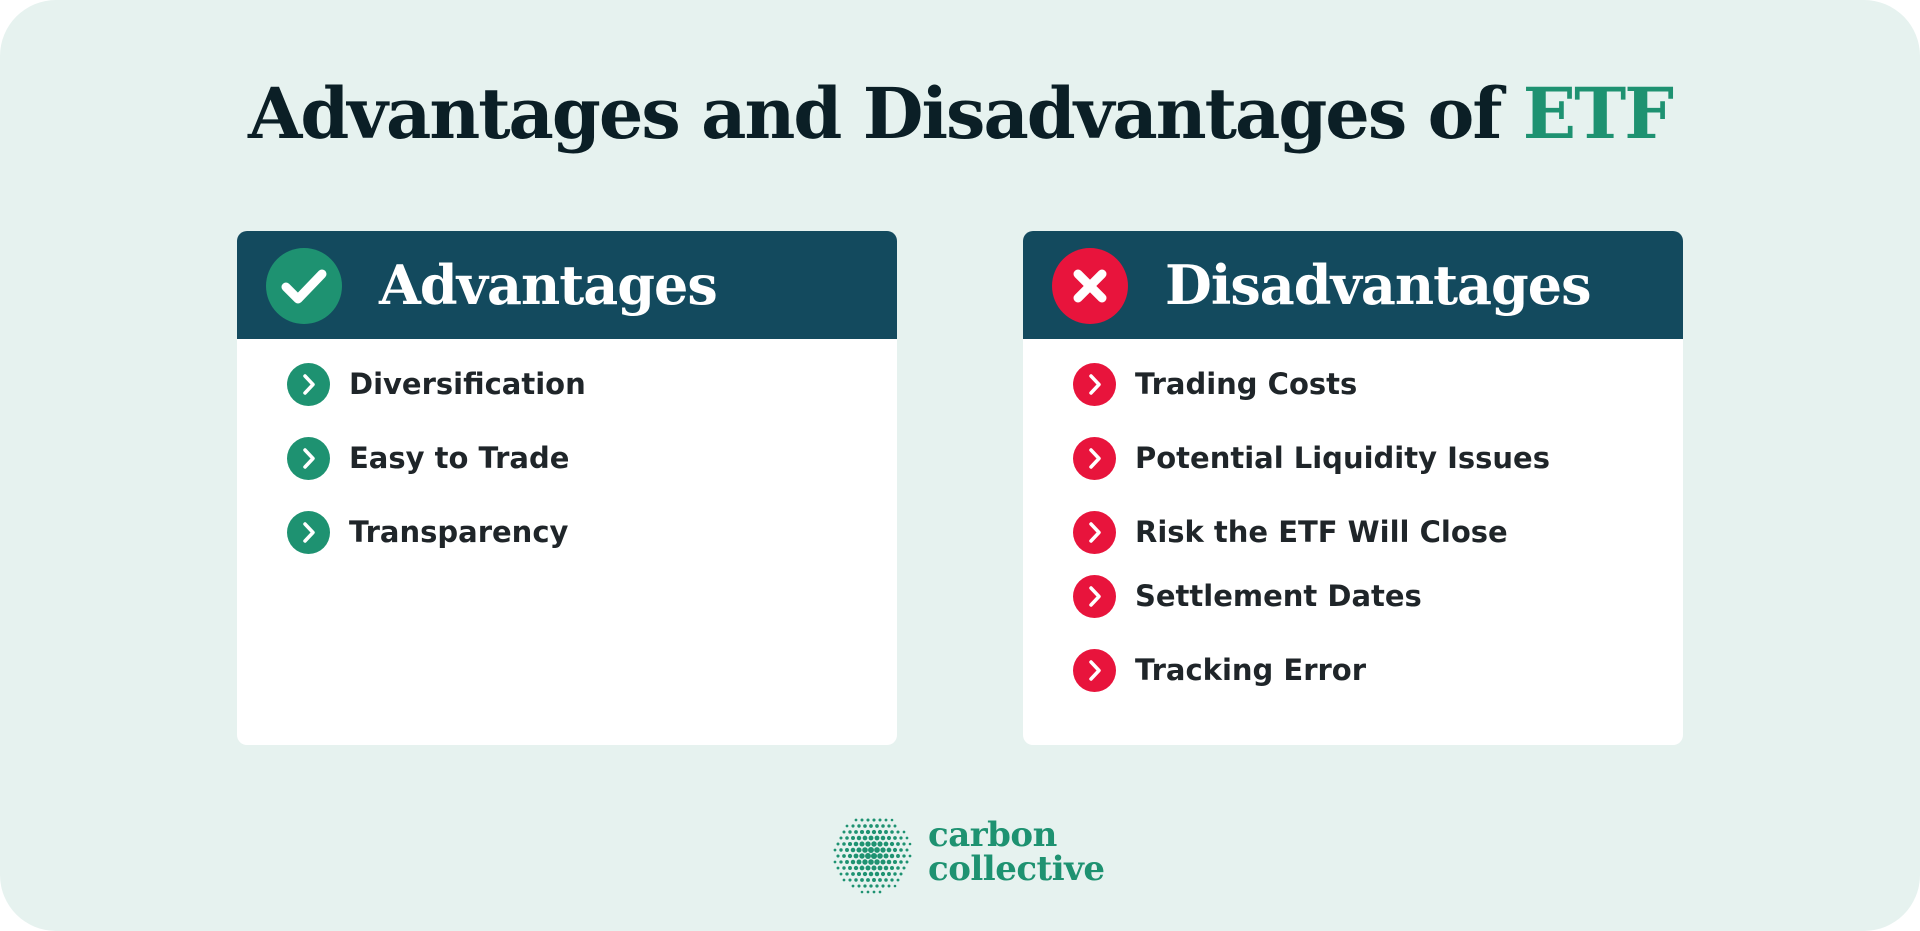 This screenshot has width=1920, height=931. What do you see at coordinates (1090, 286) in the screenshot?
I see `x-mark-icon` at bounding box center [1090, 286].